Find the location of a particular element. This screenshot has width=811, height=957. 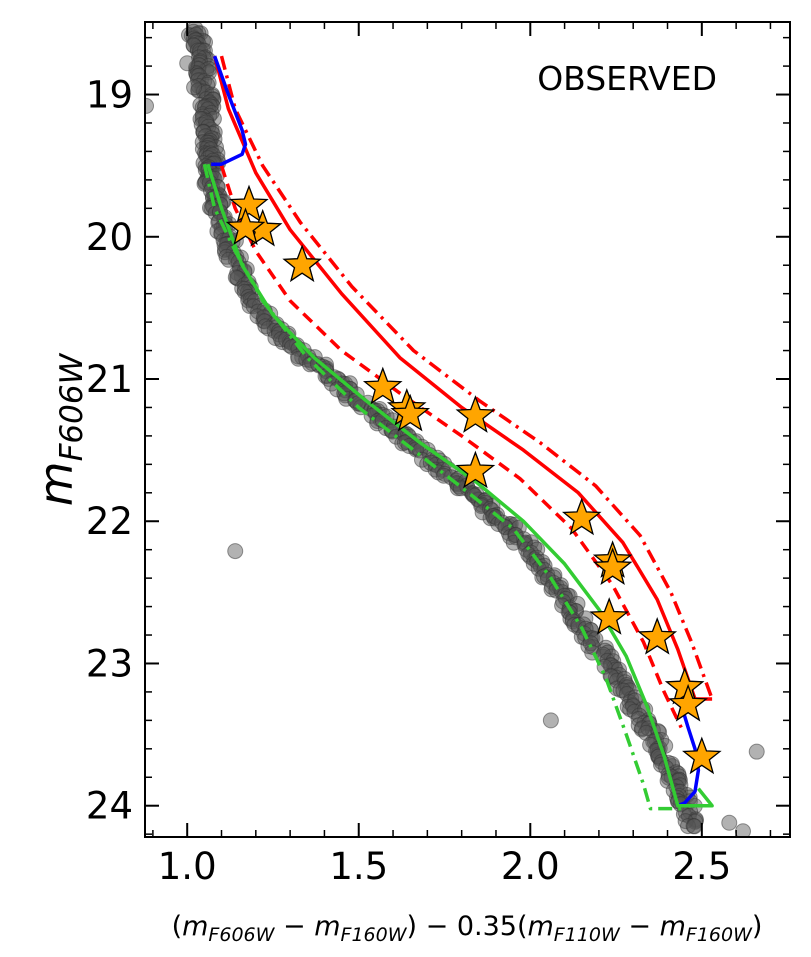

x-tick-labels: 1.0 1.5 2.0 2.5 is located at coordinates (444, 866).